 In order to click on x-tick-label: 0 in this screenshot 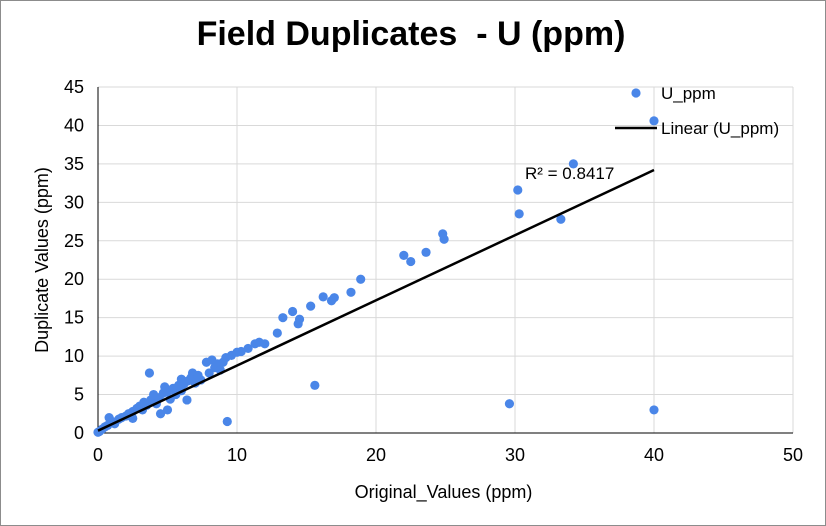, I will do `click(98, 455)`.